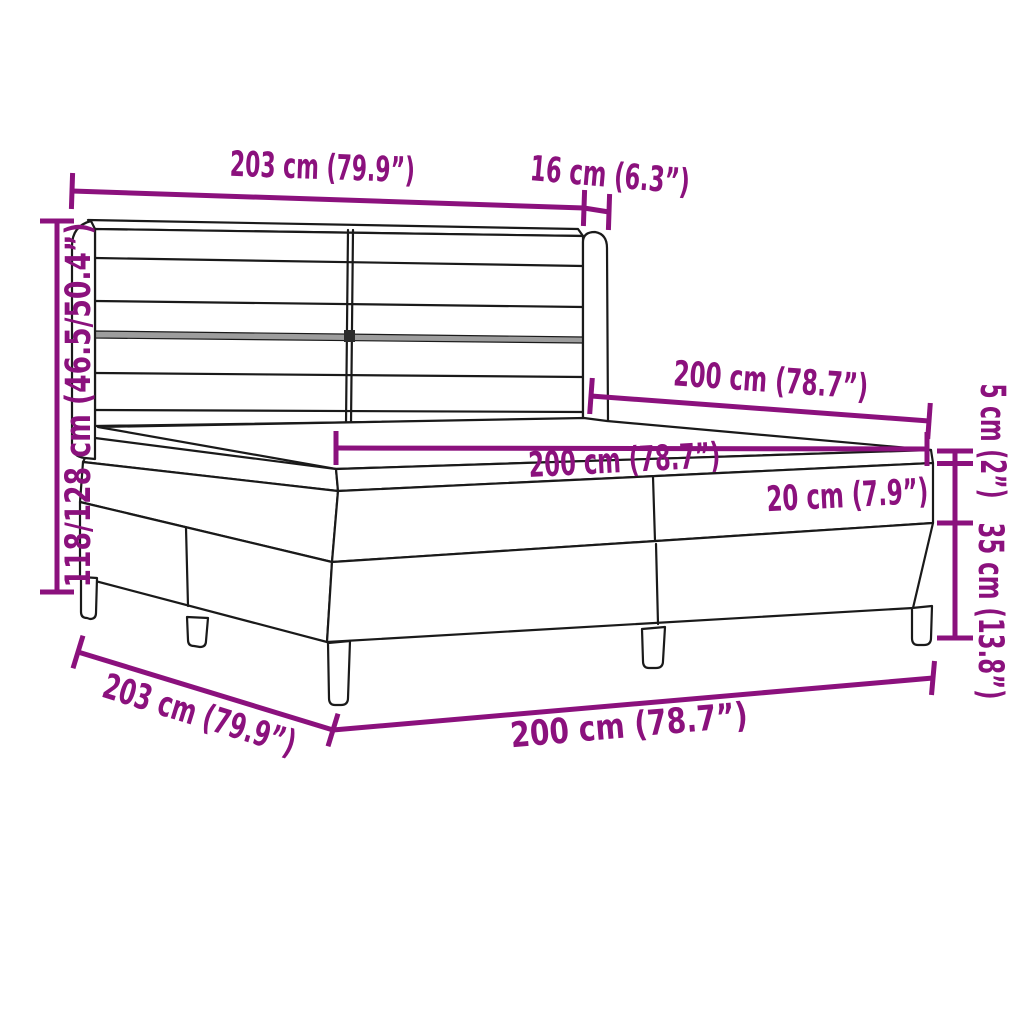 This screenshot has height=1024, width=1024. Describe the element at coordinates (990, 611) in the screenshot. I see `dim-base-height-label: 35 cm (13.8”)` at that location.